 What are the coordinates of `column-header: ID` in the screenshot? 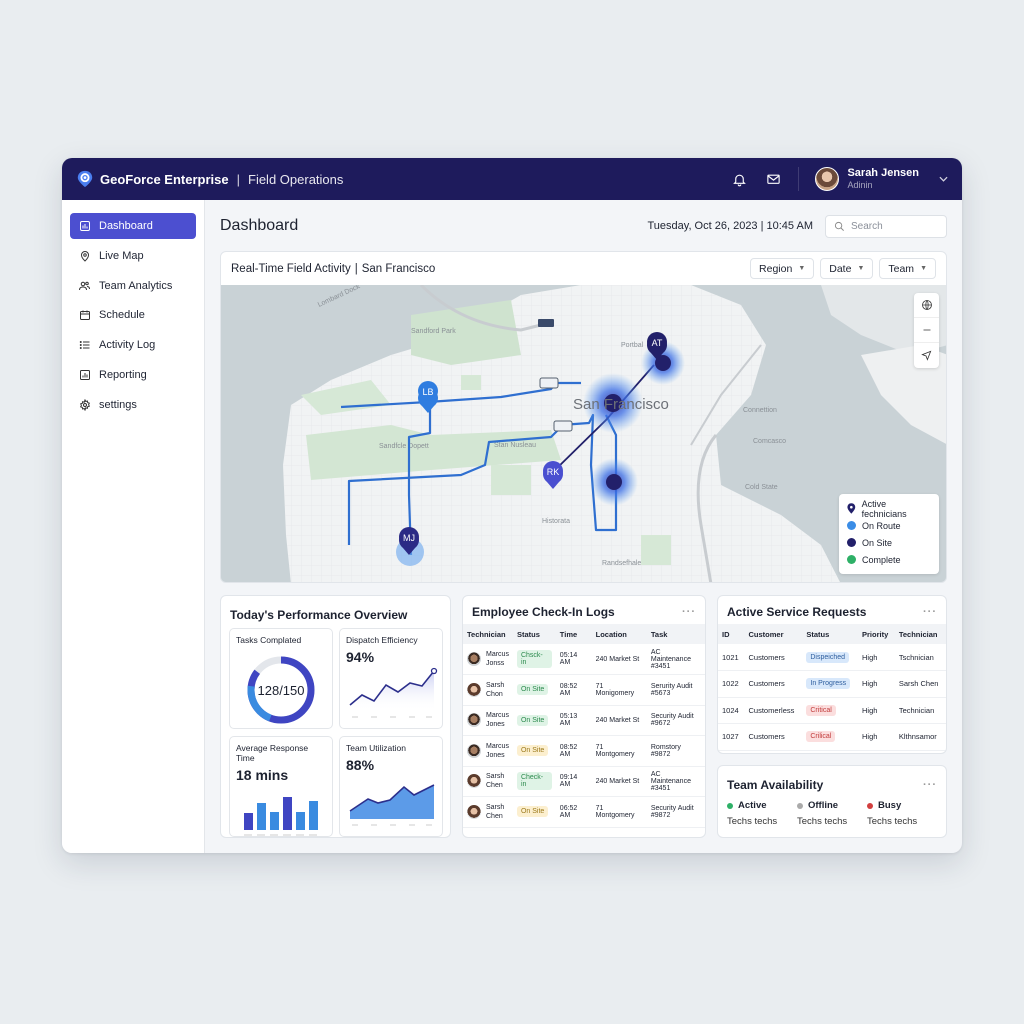 It's located at (731, 634).